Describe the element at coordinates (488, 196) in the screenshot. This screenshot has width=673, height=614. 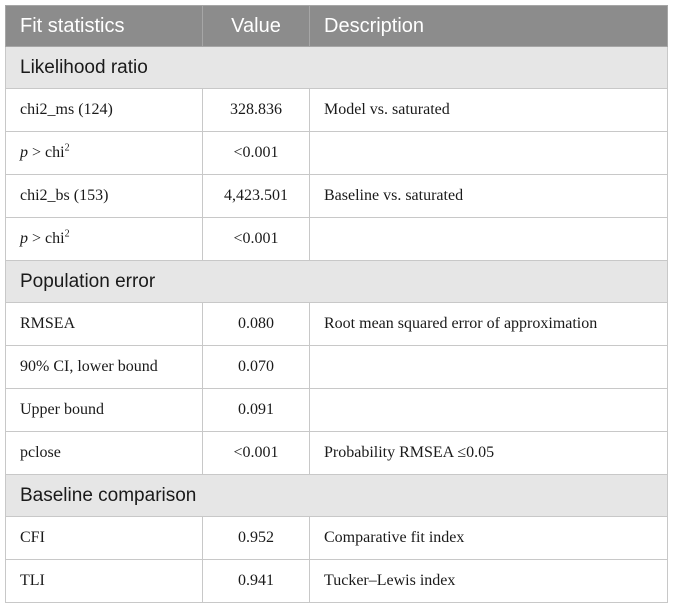
I see `description-cell: Baseline vs. saturated` at that location.